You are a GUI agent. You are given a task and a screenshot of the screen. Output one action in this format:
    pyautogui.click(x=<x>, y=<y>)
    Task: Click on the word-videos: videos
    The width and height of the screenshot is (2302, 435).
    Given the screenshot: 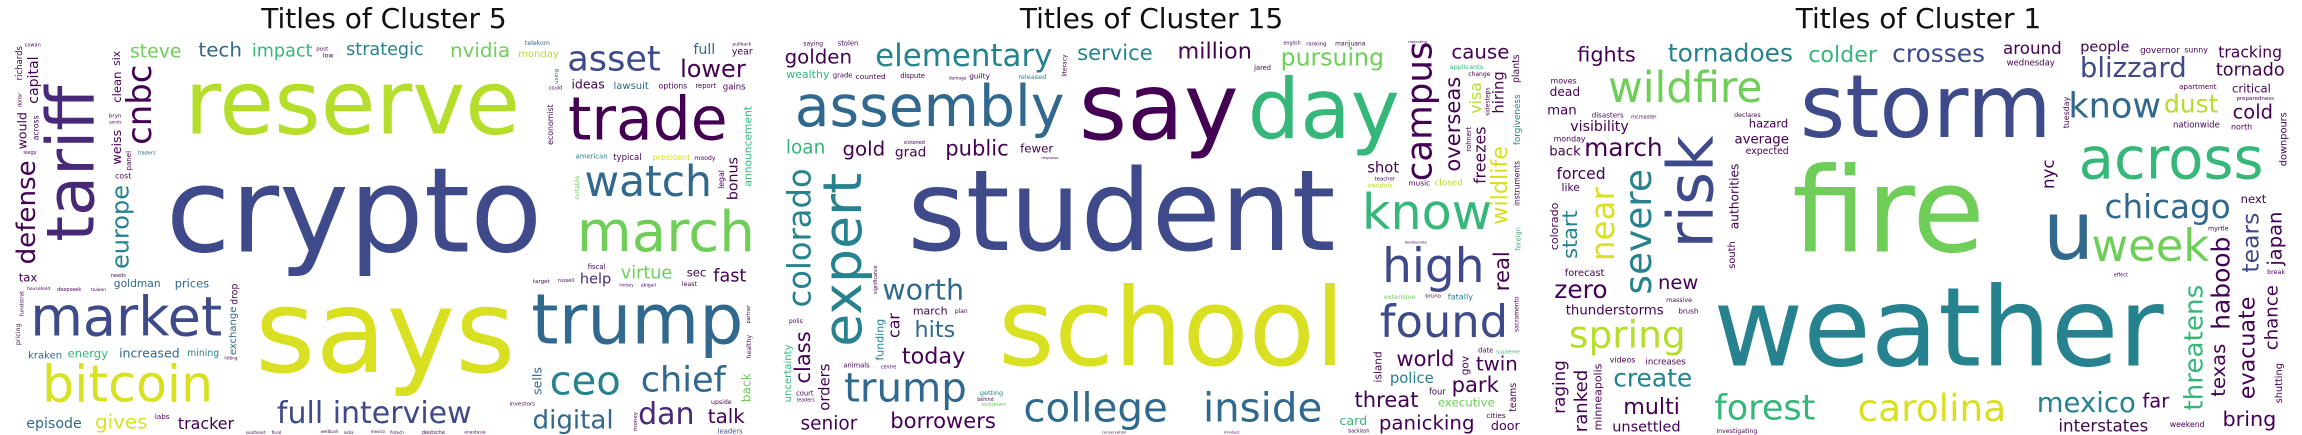 What is the action you would take?
    pyautogui.click(x=1623, y=360)
    